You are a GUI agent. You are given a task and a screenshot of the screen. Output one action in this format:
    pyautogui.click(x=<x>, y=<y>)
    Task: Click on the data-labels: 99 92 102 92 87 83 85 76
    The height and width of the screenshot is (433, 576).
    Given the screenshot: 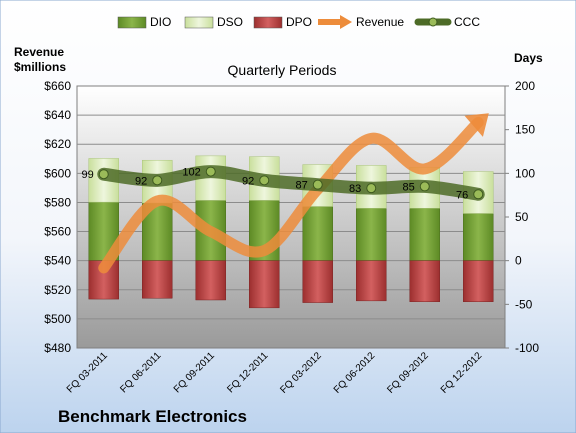 What is the action you would take?
    pyautogui.click(x=275, y=184)
    